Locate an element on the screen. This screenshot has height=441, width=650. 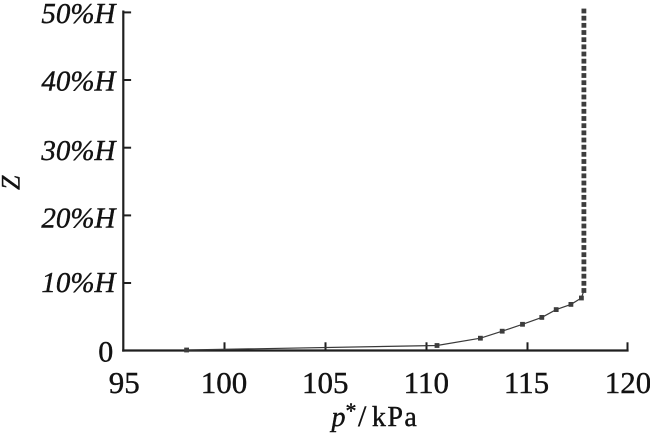
svg-text: 30%H is located at coordinates (78, 151).